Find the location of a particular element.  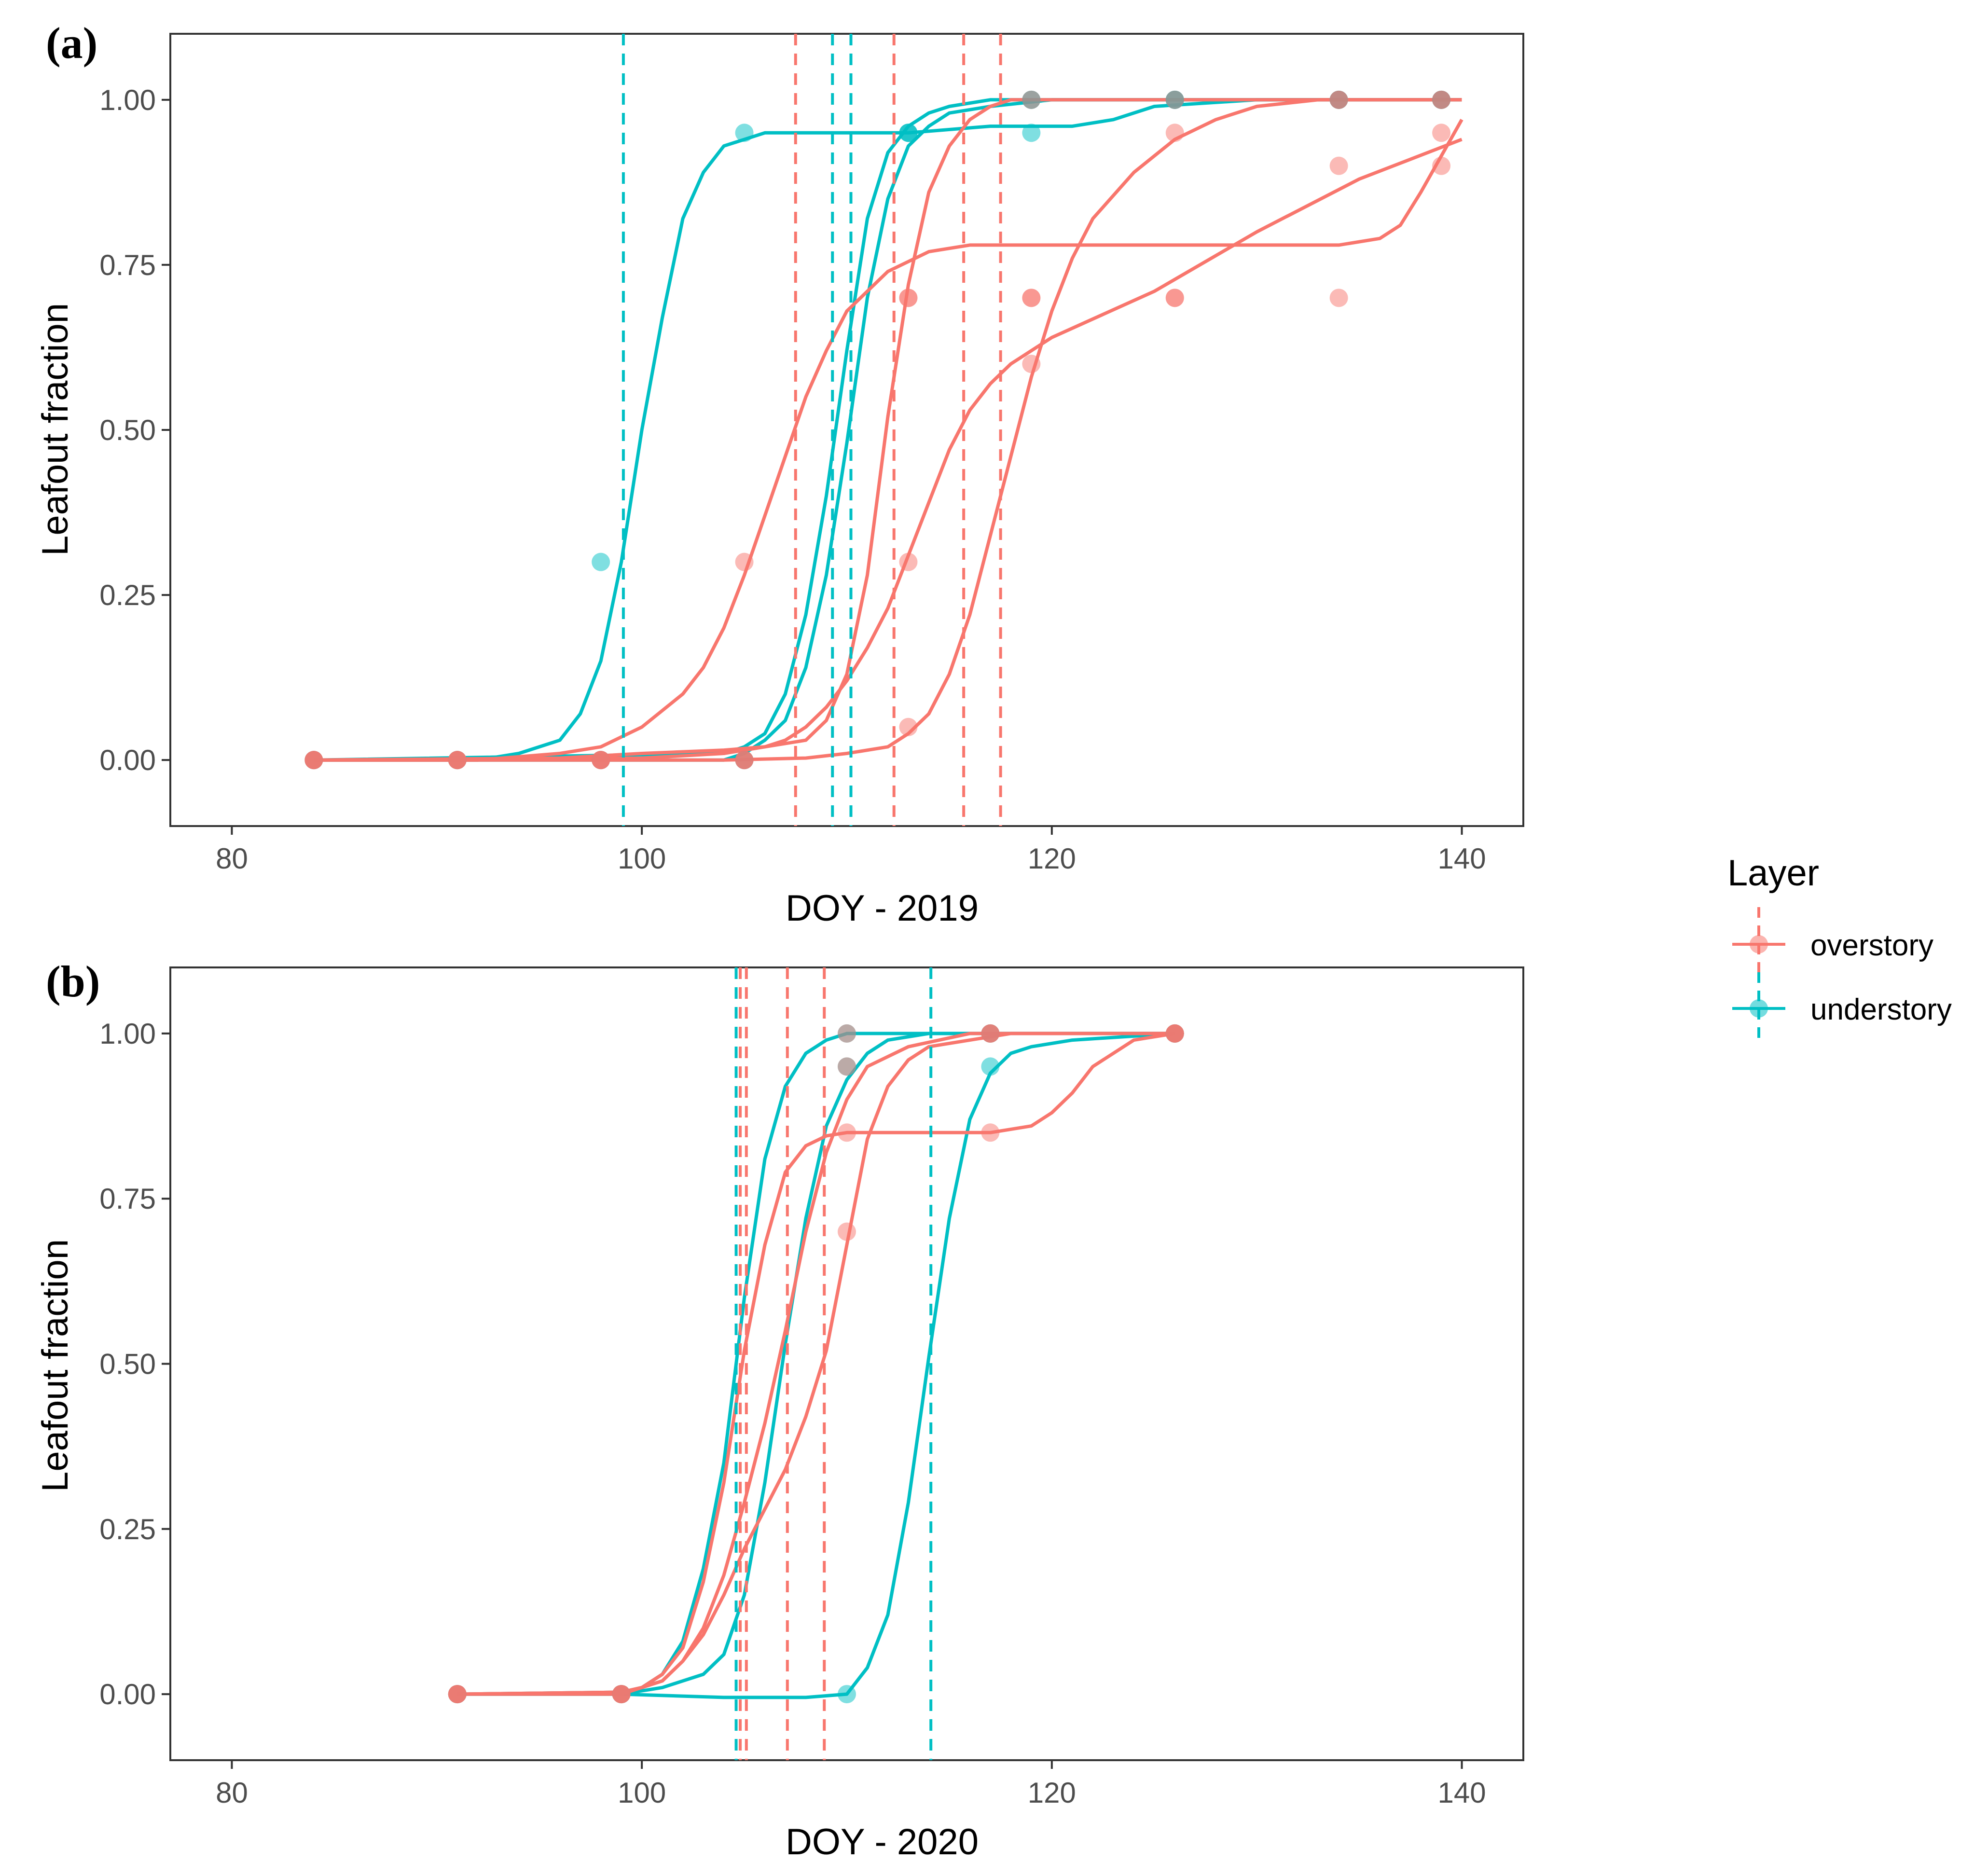

panel-b-x-tick-label: 80 is located at coordinates (232, 1793).